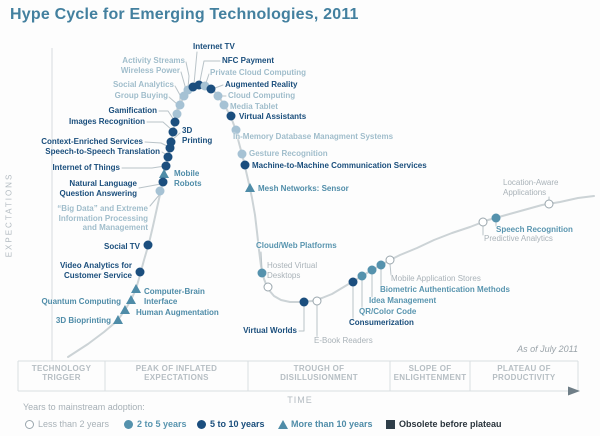 The image size is (600, 436). Describe the element at coordinates (187, 131) in the screenshot. I see `3d-printing-label-line: 3D` at that location.